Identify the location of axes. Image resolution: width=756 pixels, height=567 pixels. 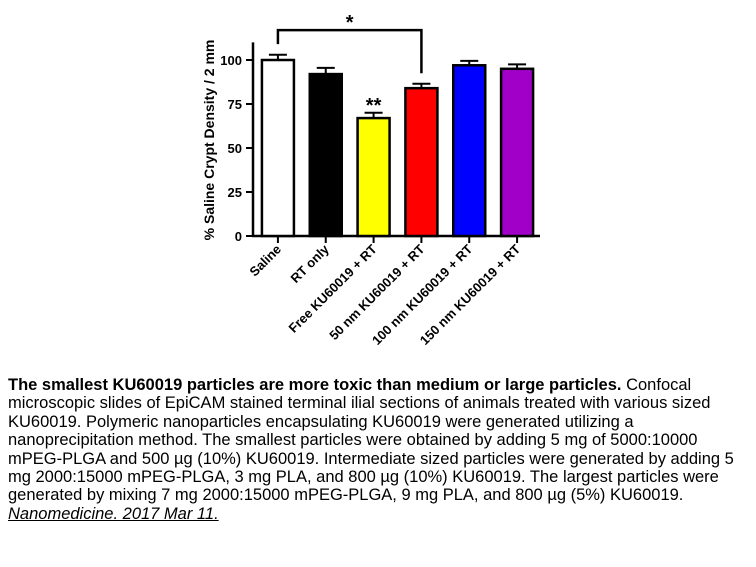
(395, 142).